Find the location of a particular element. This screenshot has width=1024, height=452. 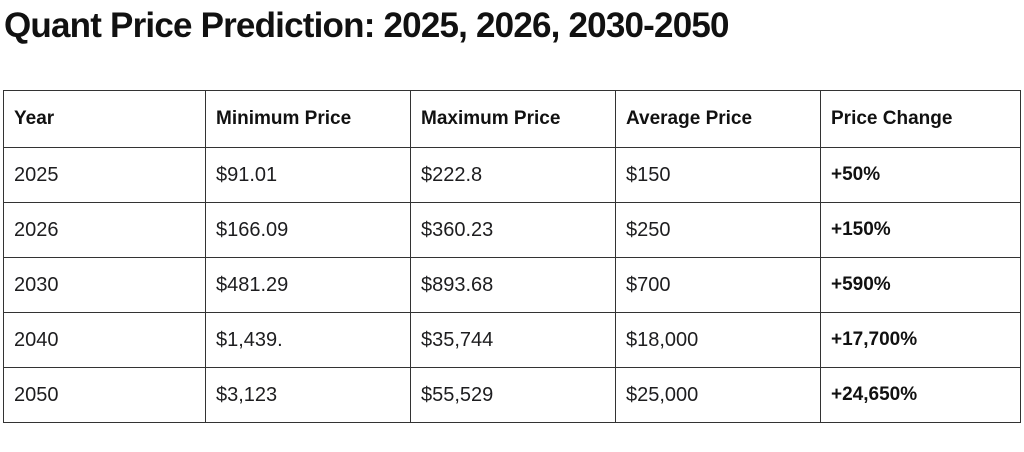

table-row: 2040 $1,439. $35,744 $18,000 +17,700% is located at coordinates (512, 340).